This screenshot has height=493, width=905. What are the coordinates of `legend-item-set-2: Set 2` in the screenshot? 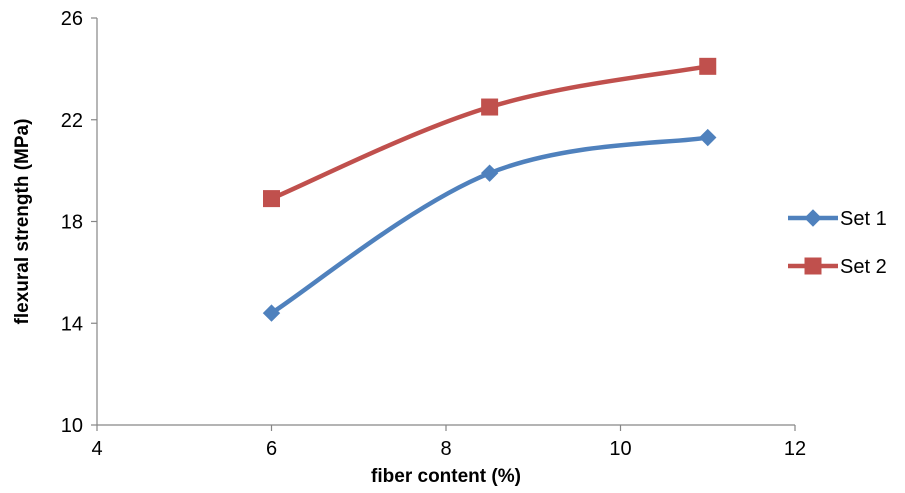 It's located at (837, 267).